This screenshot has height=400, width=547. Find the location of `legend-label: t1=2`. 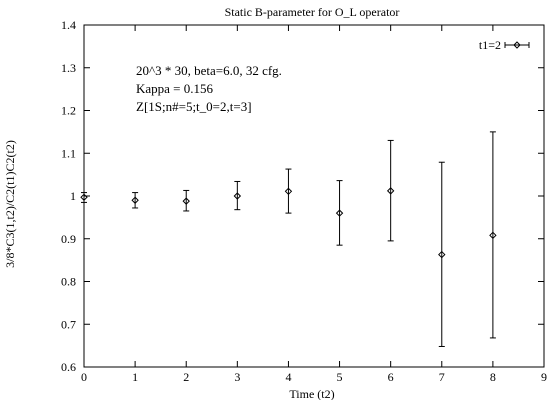

legend-label: t1=2 is located at coordinates (490, 45).